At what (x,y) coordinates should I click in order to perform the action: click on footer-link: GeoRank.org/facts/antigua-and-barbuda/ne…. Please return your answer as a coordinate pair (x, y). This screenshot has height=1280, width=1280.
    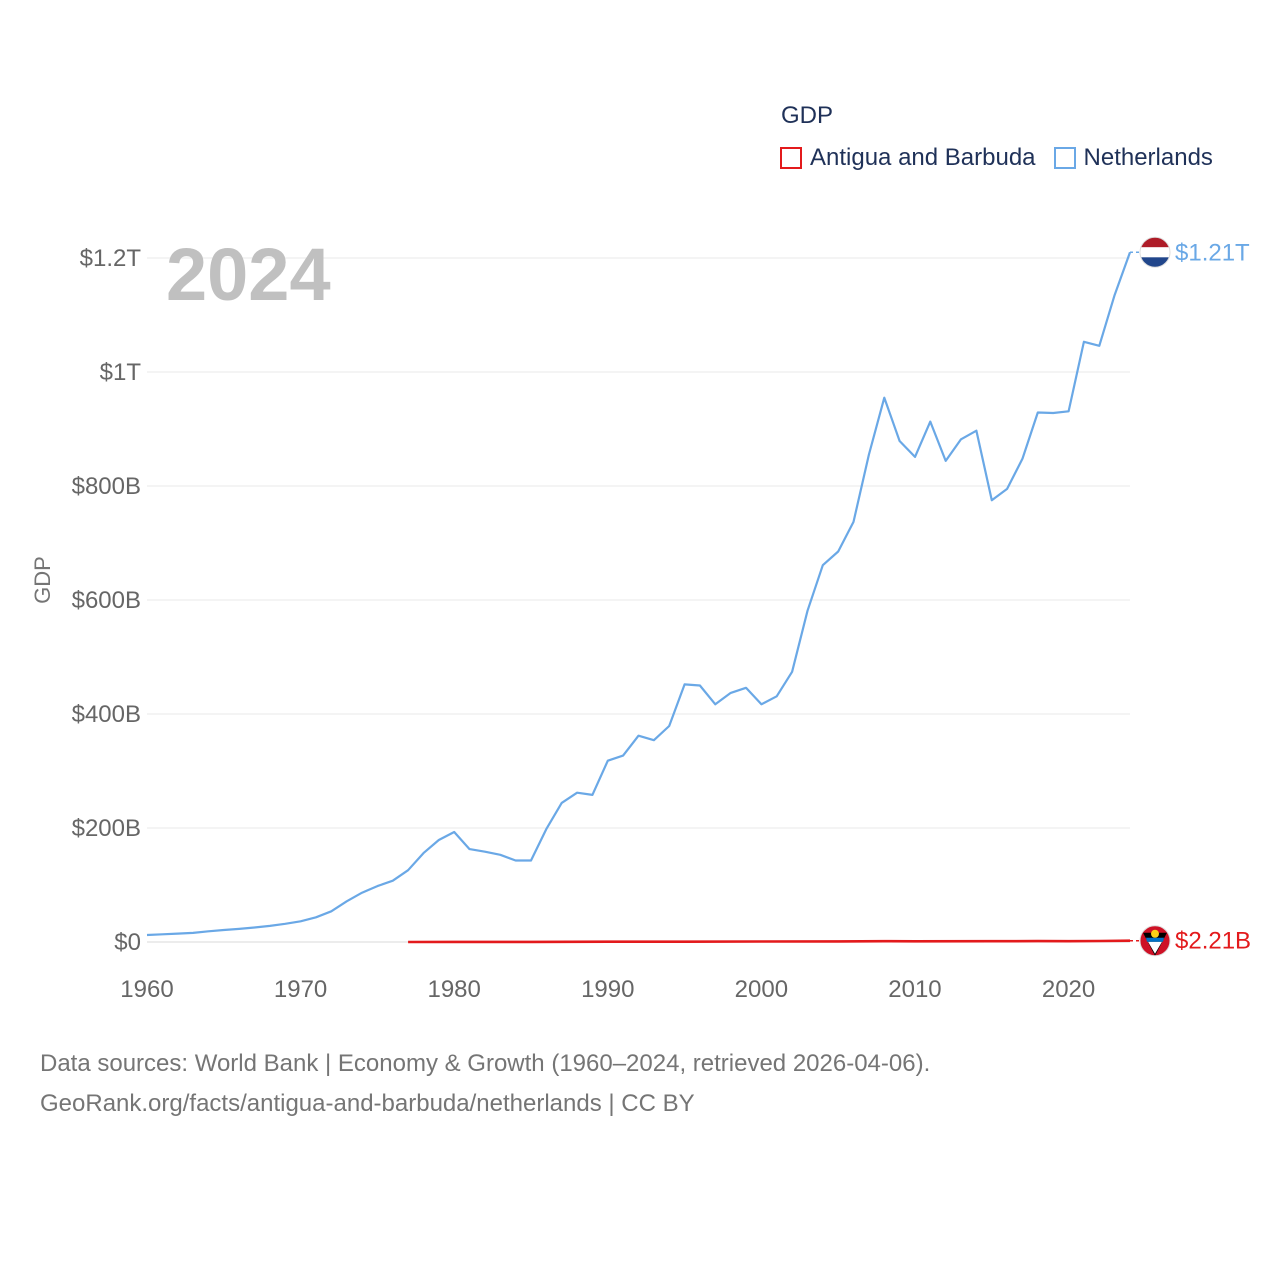
    Looking at the image, I should click on (367, 1103).